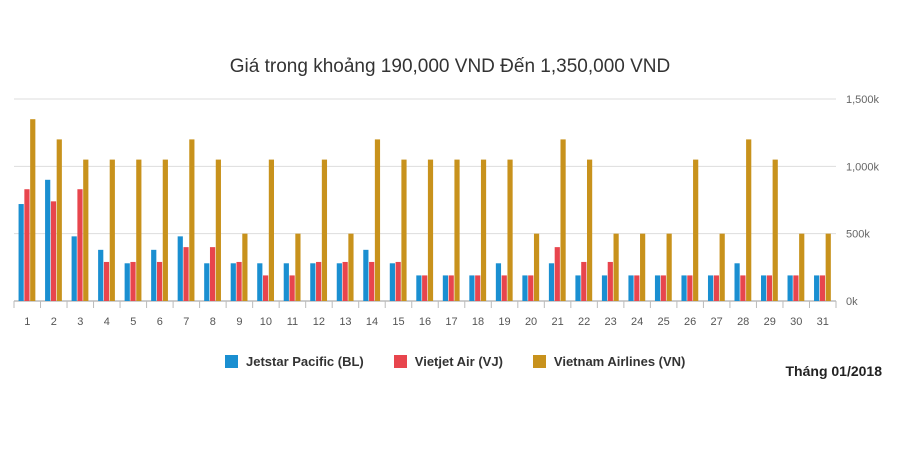  Describe the element at coordinates (27, 322) in the screenshot. I see `x-tick-label: 1` at that location.